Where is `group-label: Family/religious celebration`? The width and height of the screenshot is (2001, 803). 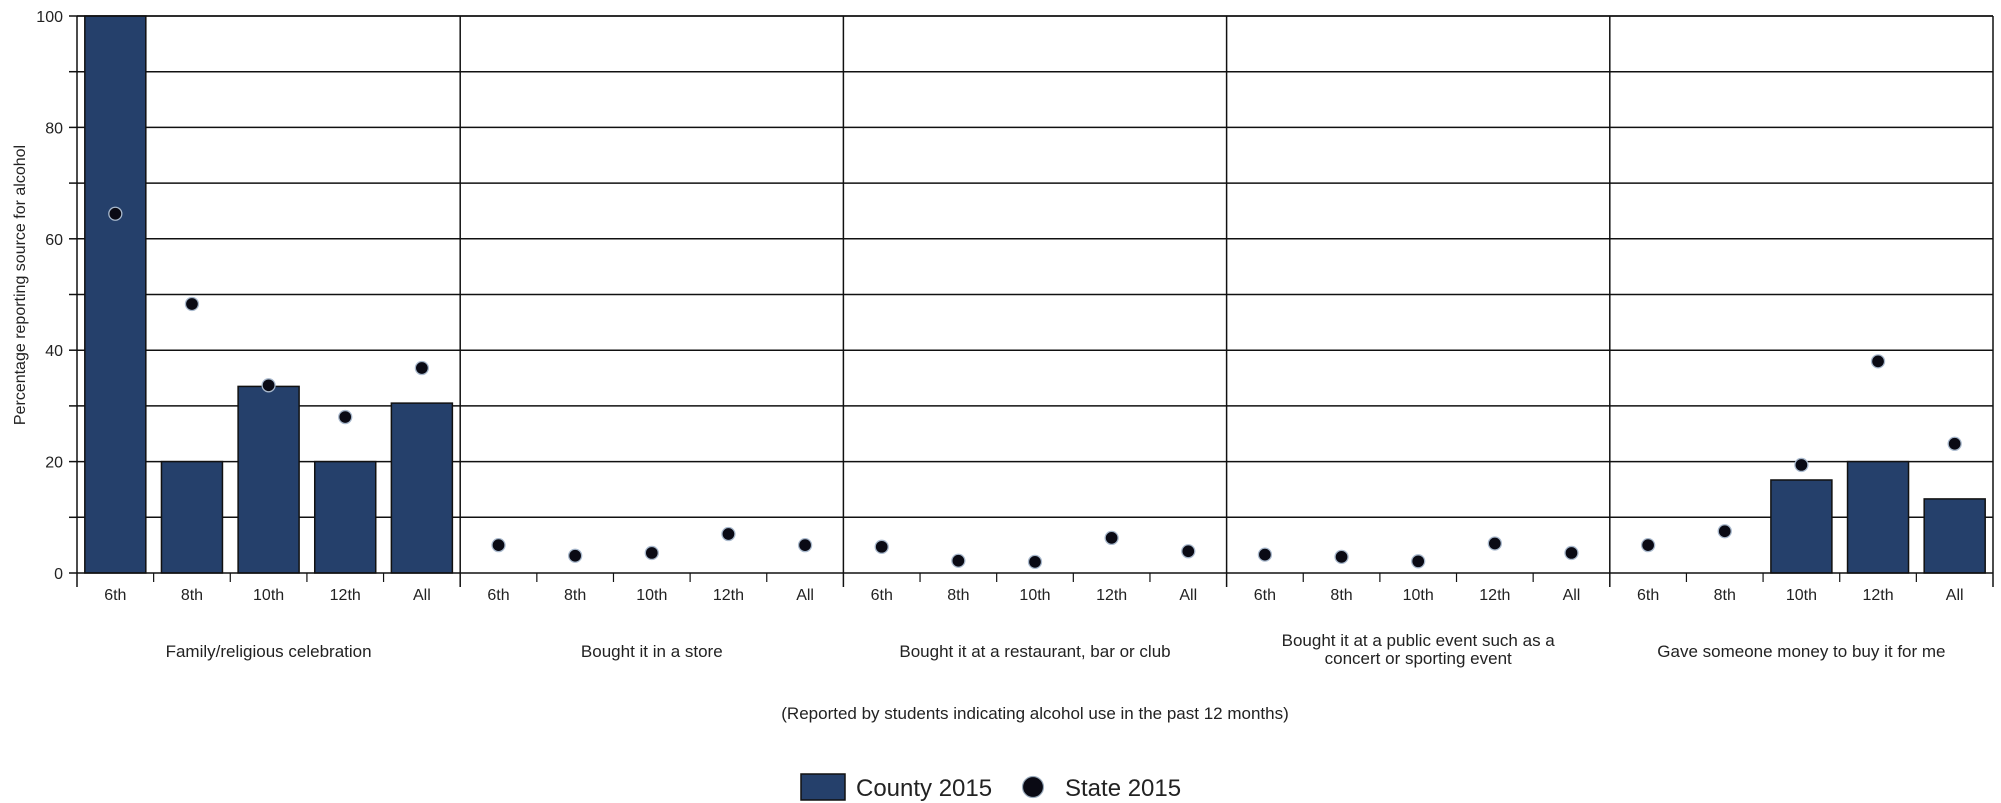
group-label: Family/religious celebration is located at coordinates (269, 651).